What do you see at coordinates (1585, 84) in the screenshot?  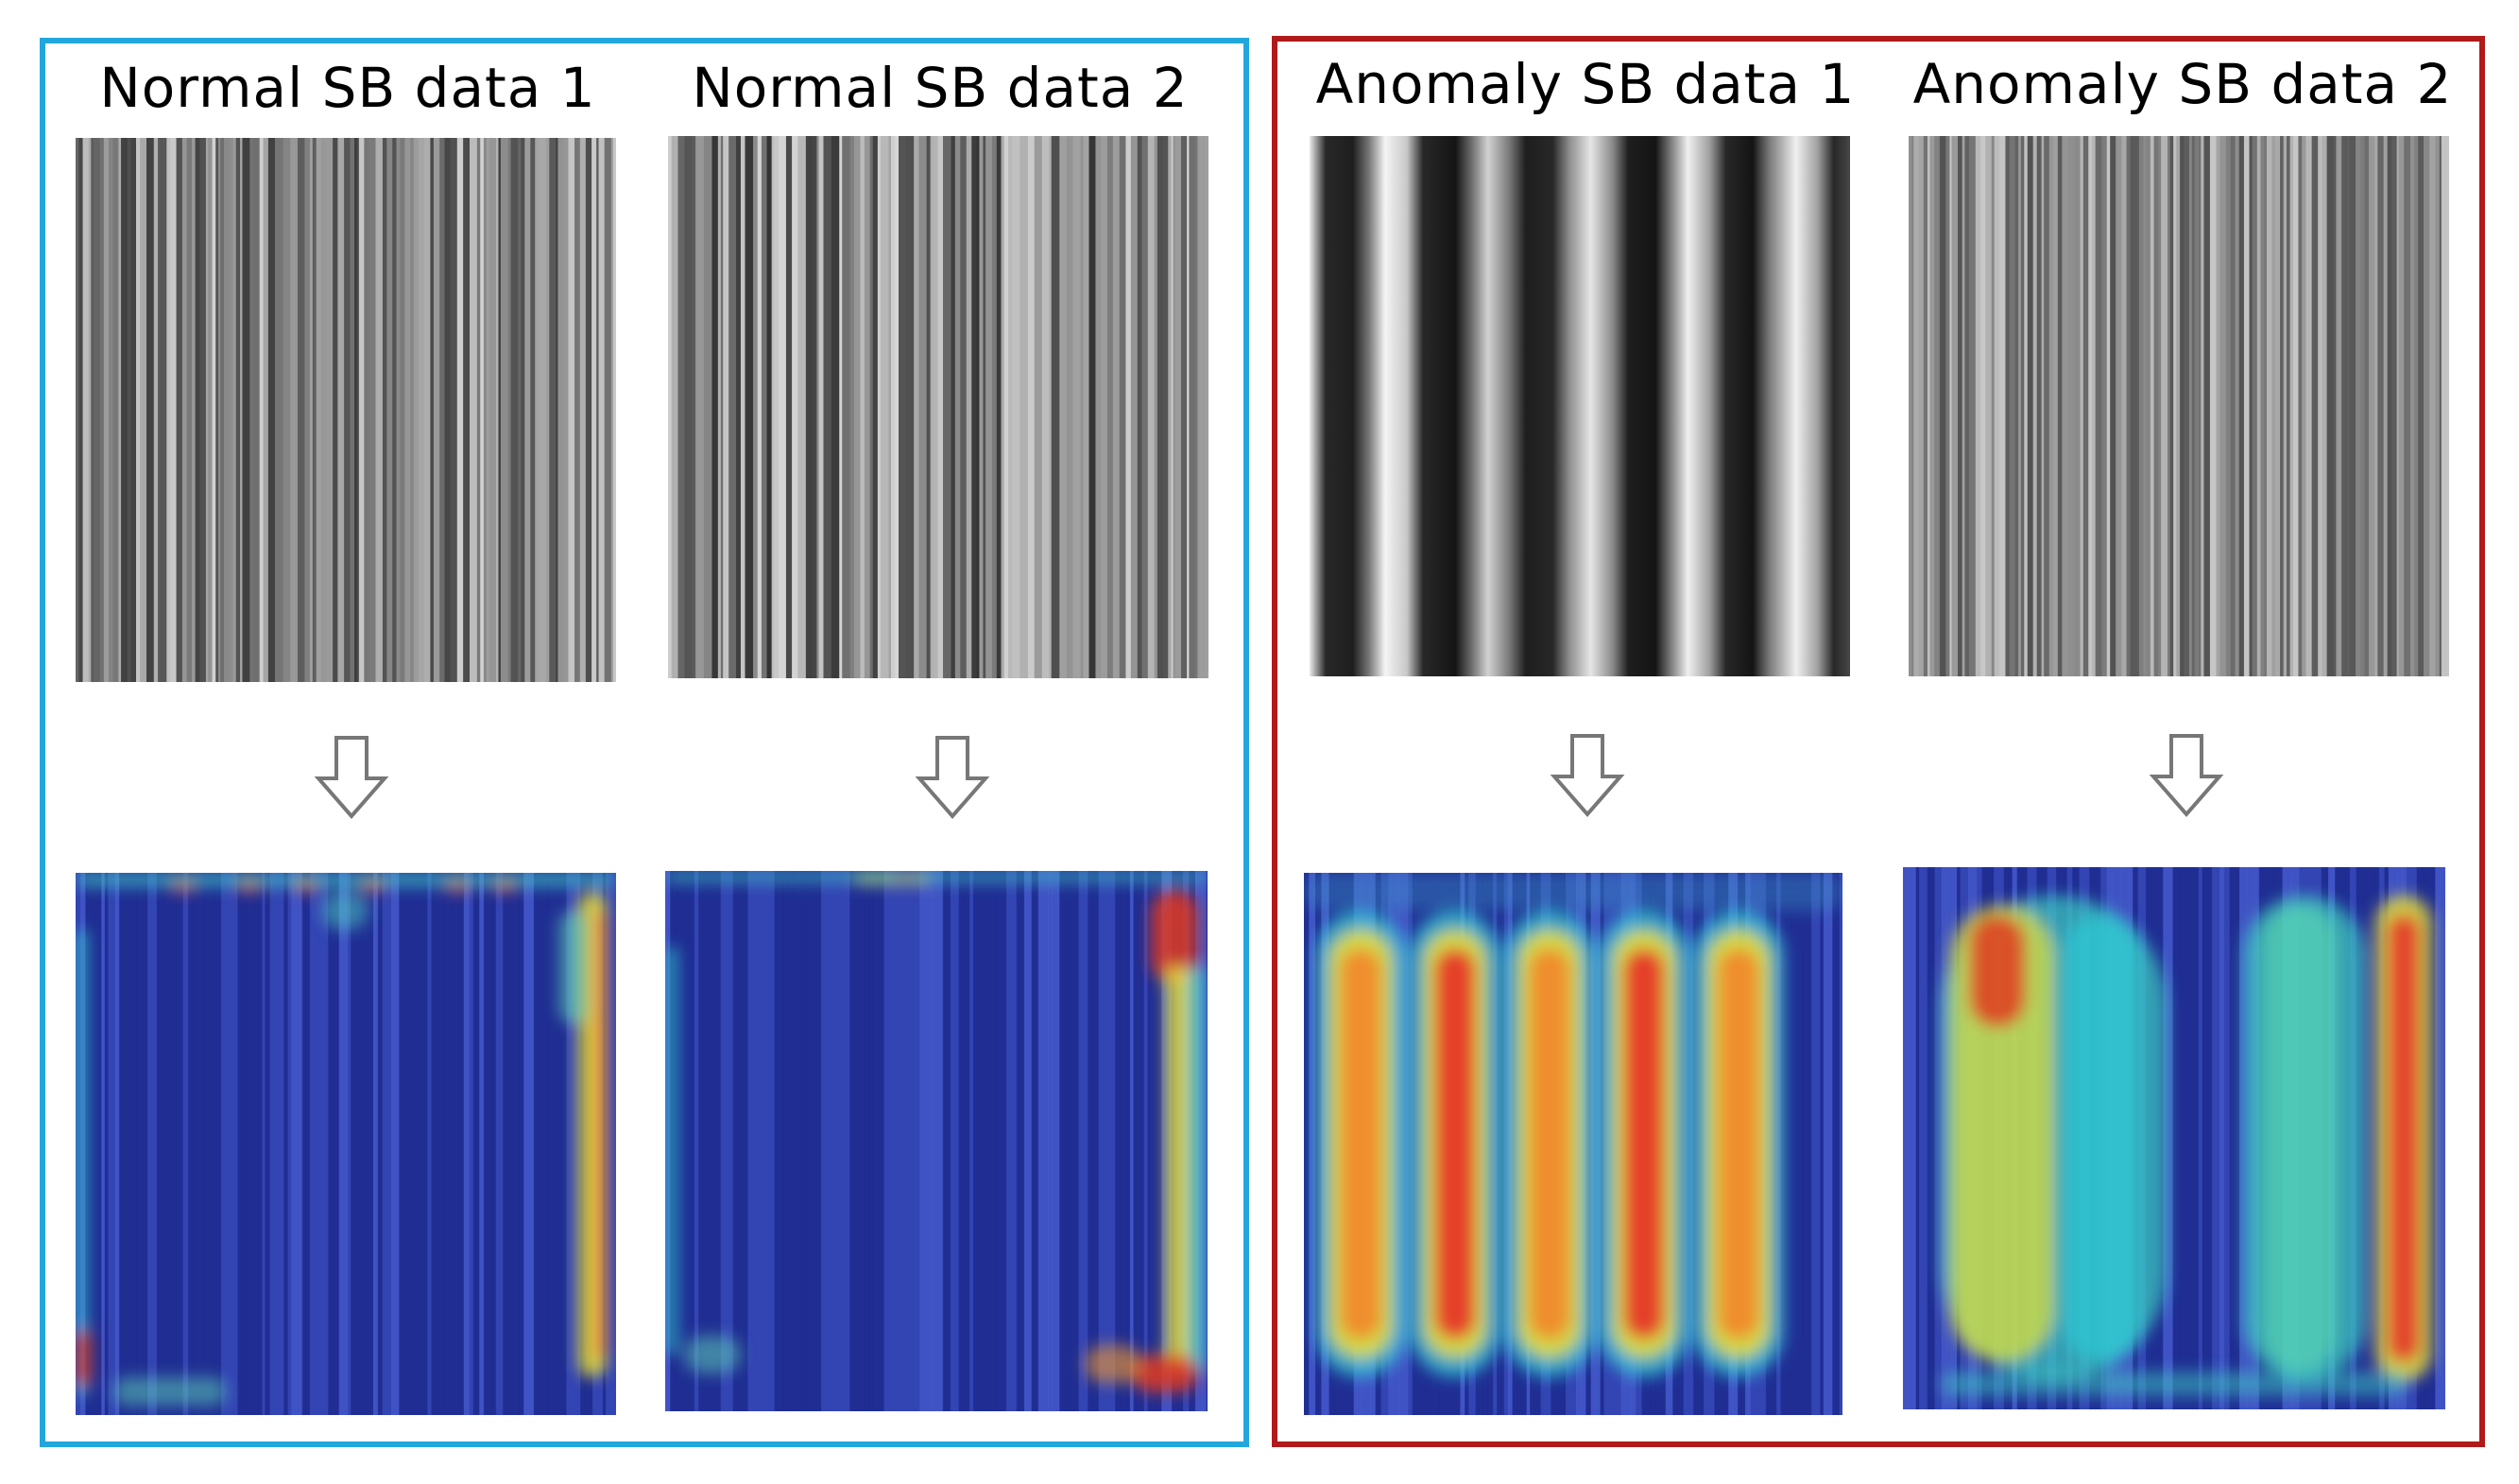 I see `panel-title-anomaly-1: Anomaly SB data 1` at bounding box center [1585, 84].